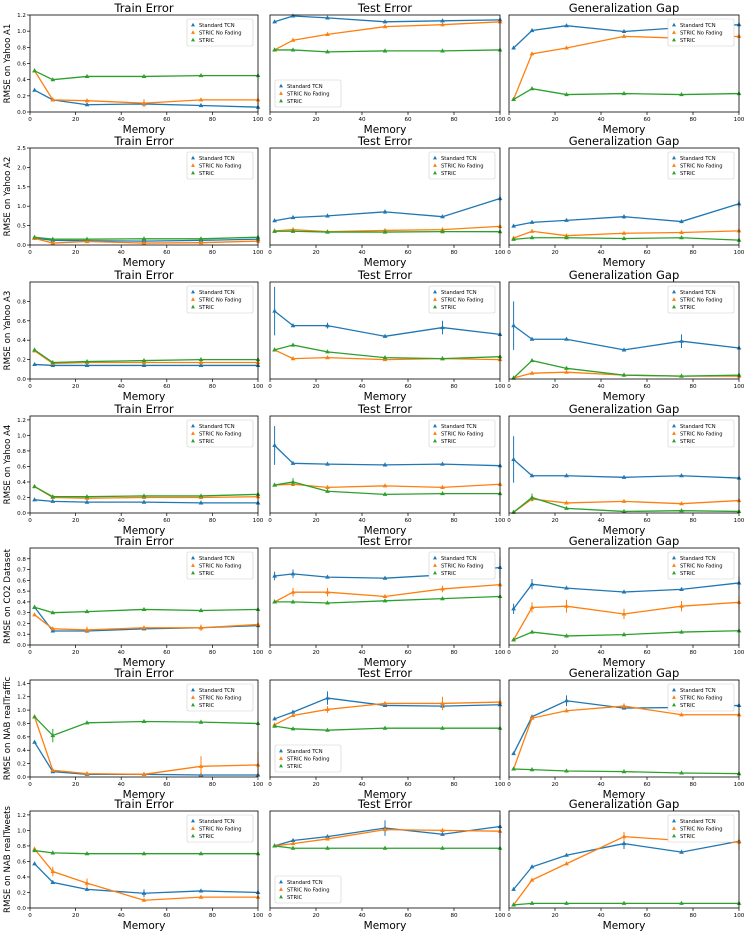 The width and height of the screenshot is (747, 934). What do you see at coordinates (8, 64) in the screenshot?
I see `y-axis-label: RMSE on Yahoo A1` at bounding box center [8, 64].